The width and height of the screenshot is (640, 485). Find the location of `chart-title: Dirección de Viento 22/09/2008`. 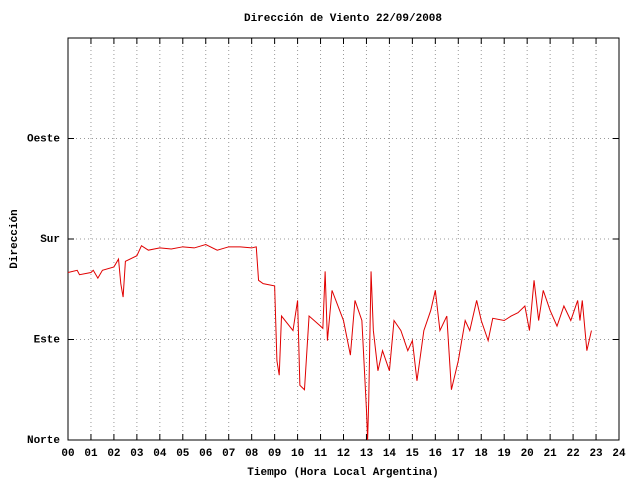

chart-title: Dirección de Viento 22/09/2008 is located at coordinates (343, 19).